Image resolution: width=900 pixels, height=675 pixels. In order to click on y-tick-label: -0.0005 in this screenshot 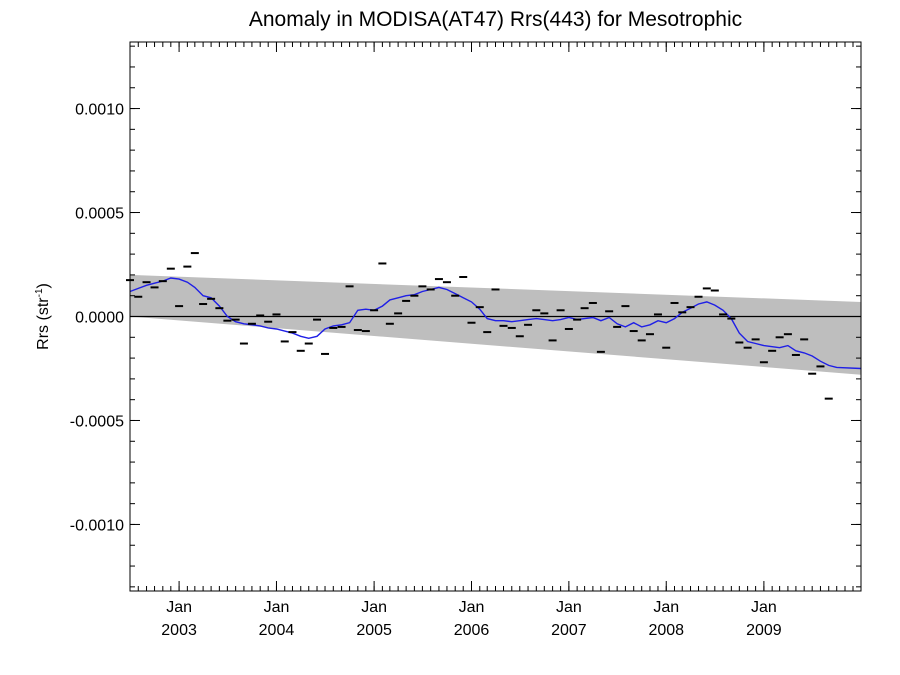, I will do `click(97, 421)`.